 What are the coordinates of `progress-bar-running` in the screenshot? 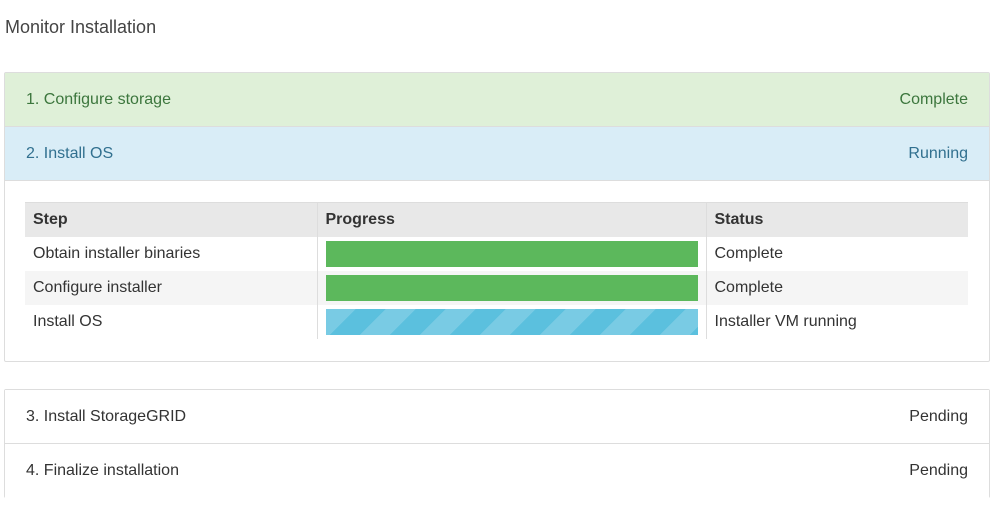 It's located at (511, 321).